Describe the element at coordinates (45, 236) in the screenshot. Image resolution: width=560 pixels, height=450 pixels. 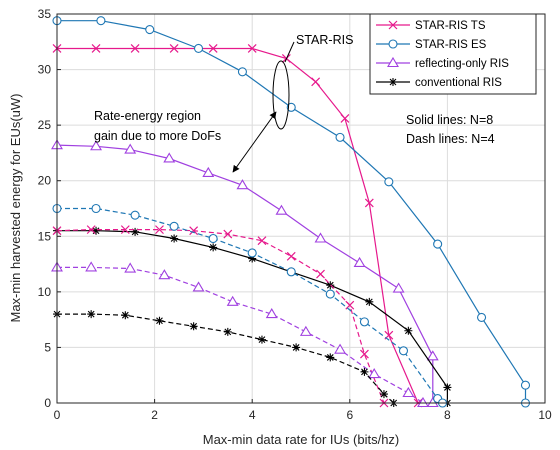
I see `y-tick-label: 15` at that location.